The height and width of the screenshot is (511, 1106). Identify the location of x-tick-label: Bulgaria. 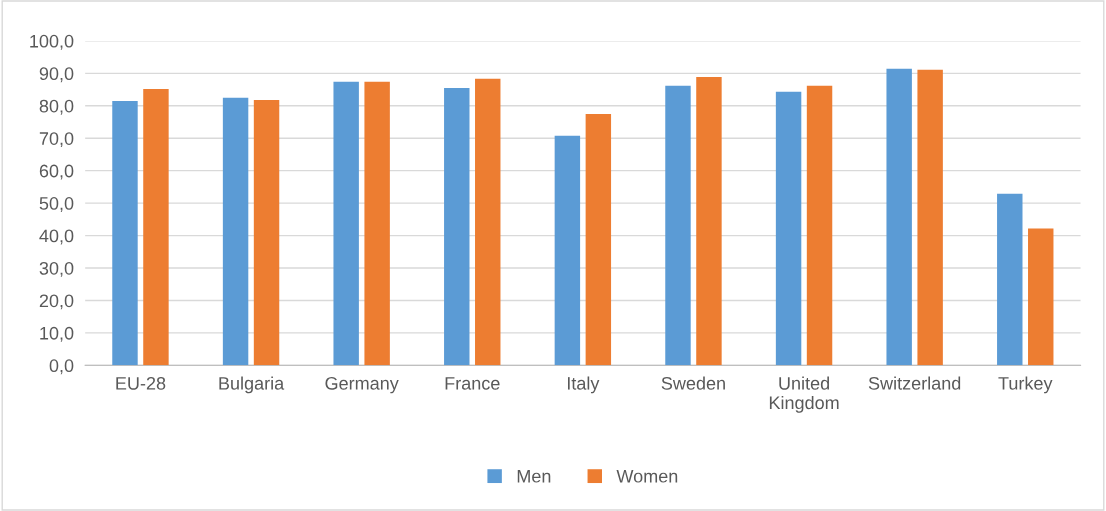
(252, 385).